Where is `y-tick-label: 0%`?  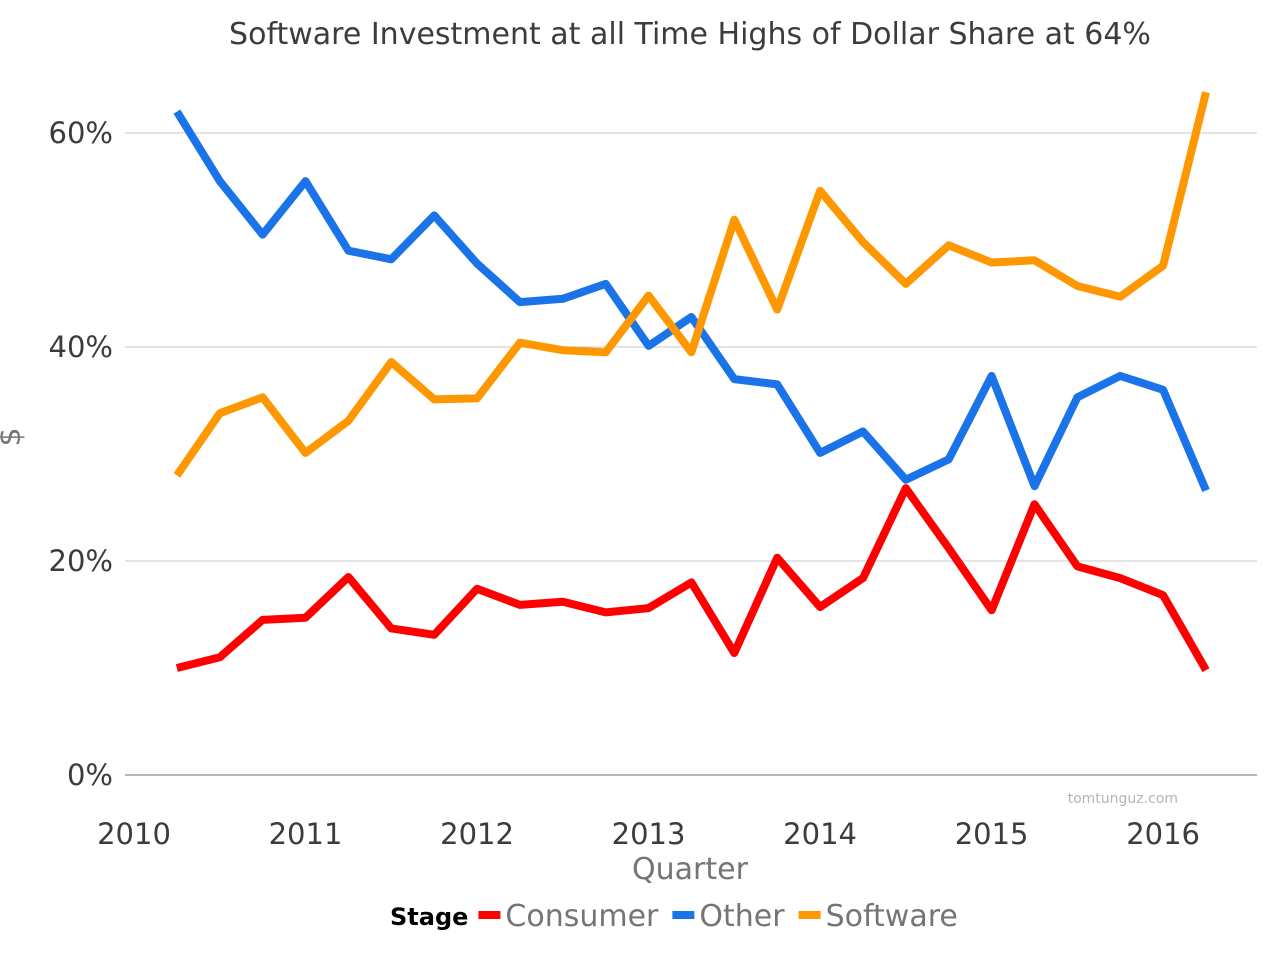
y-tick-label: 0% is located at coordinates (90, 775).